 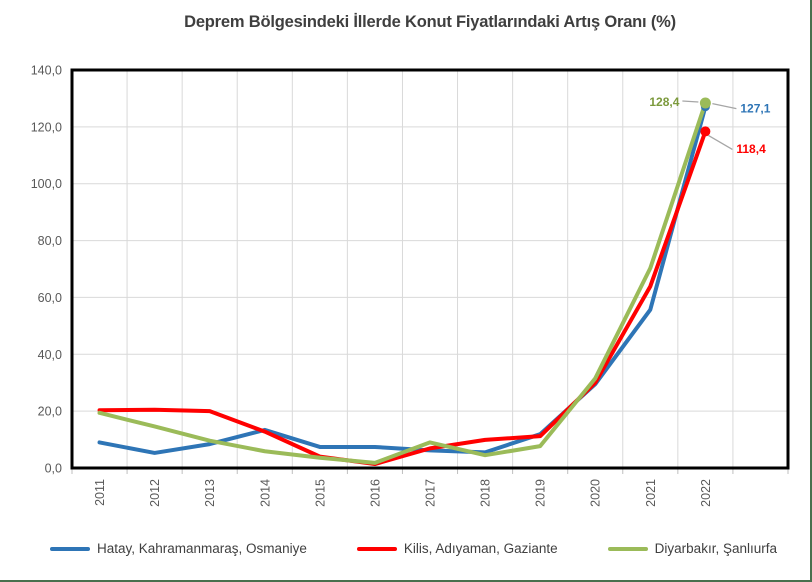 What do you see at coordinates (596, 493) in the screenshot?
I see `x-tick-label: 2020` at bounding box center [596, 493].